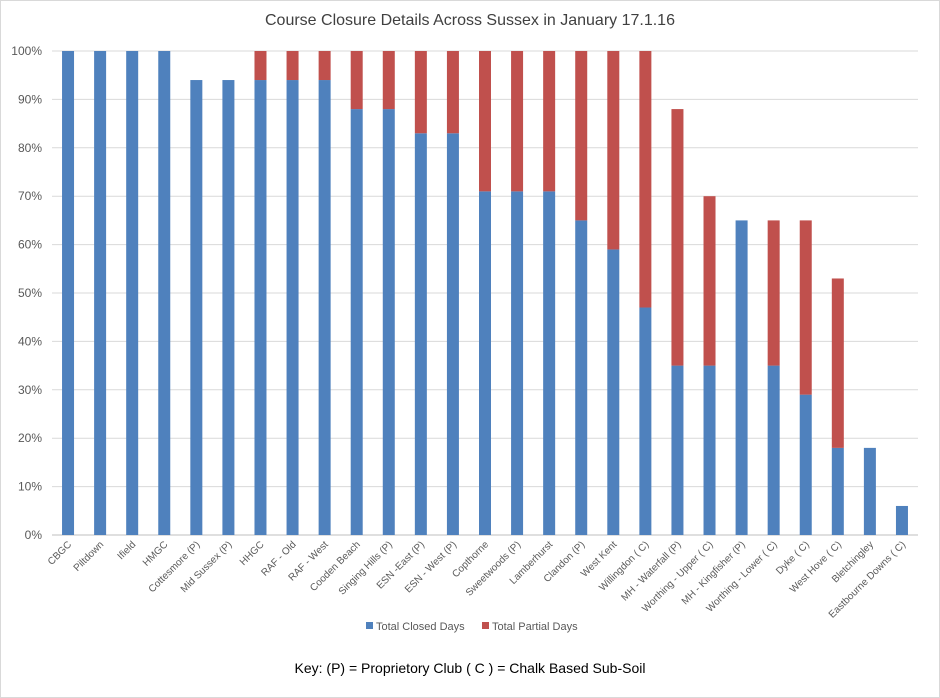 The height and width of the screenshot is (698, 940). What do you see at coordinates (30, 341) in the screenshot?
I see `y-tick-label: 40%` at bounding box center [30, 341].